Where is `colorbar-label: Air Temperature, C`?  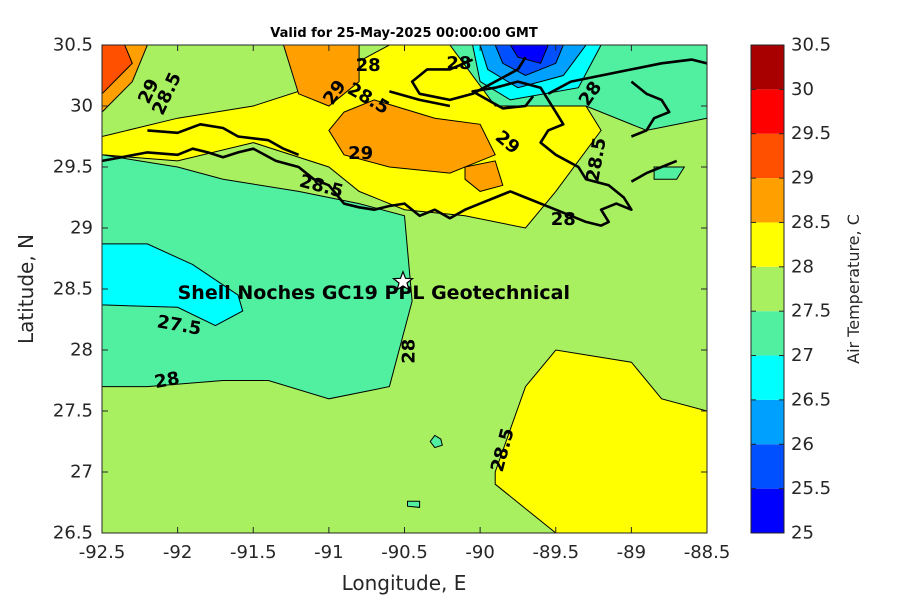 colorbar-label: Air Temperature, C is located at coordinates (853, 289).